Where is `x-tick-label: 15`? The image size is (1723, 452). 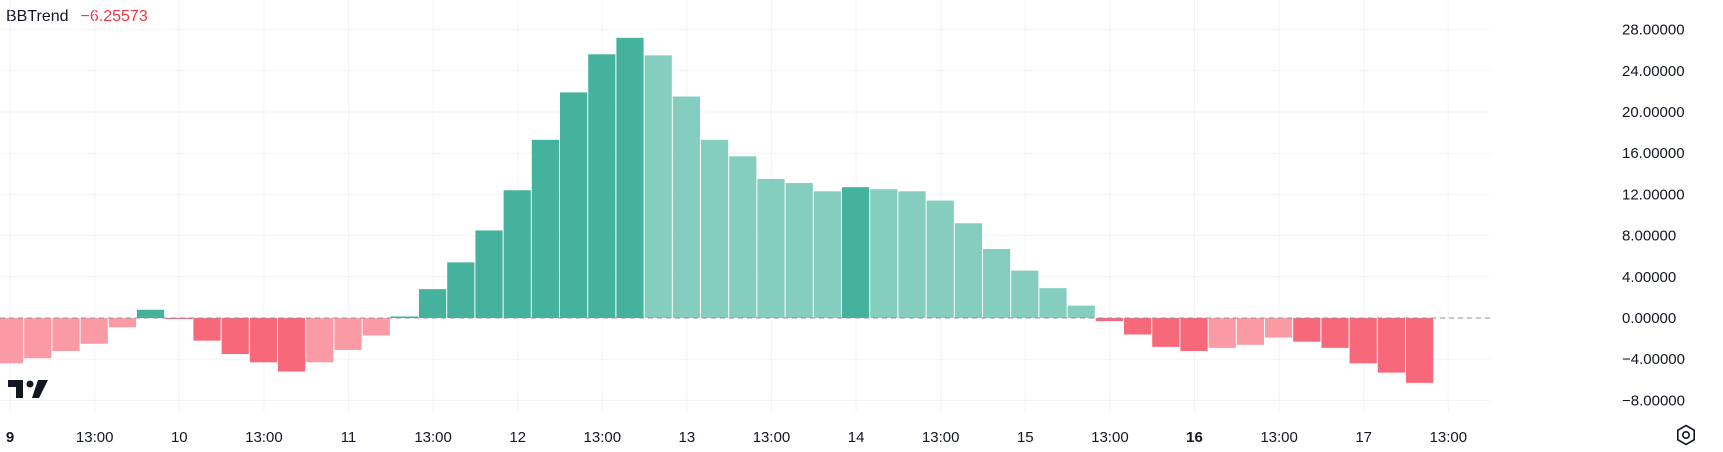
x-tick-label: 15 is located at coordinates (1025, 437).